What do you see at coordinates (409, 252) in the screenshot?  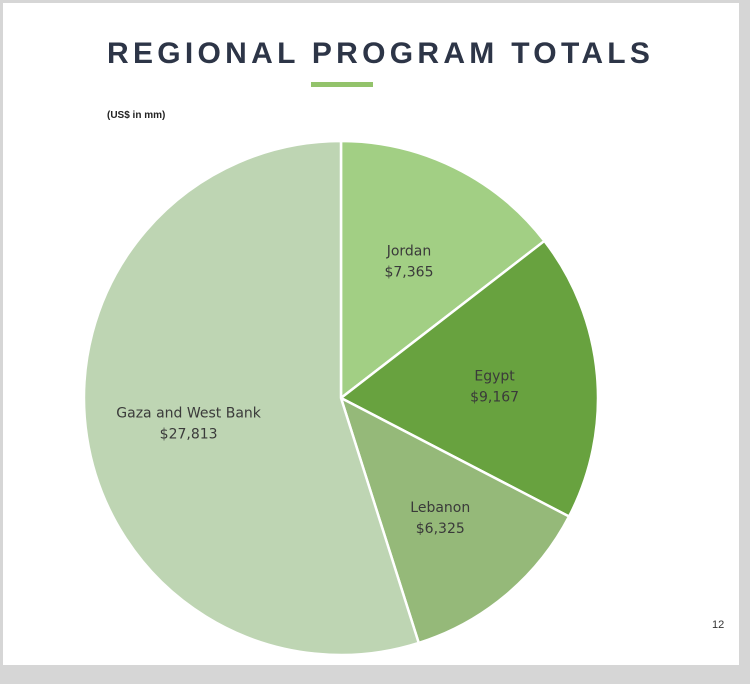 I see `slice-label-jordan: Jordan` at bounding box center [409, 252].